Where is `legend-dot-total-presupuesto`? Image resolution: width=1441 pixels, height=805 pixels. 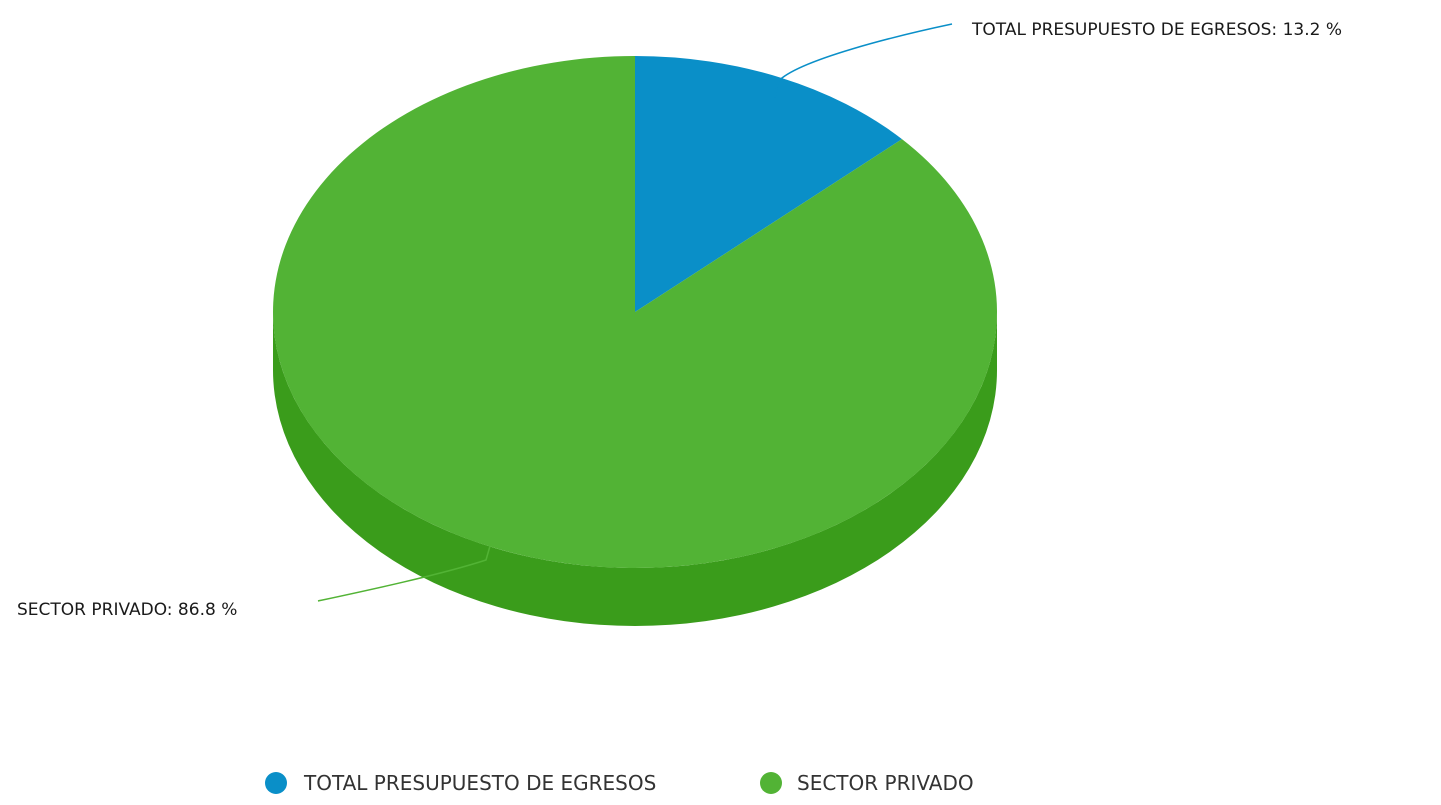 legend-dot-total-presupuesto is located at coordinates (276, 783).